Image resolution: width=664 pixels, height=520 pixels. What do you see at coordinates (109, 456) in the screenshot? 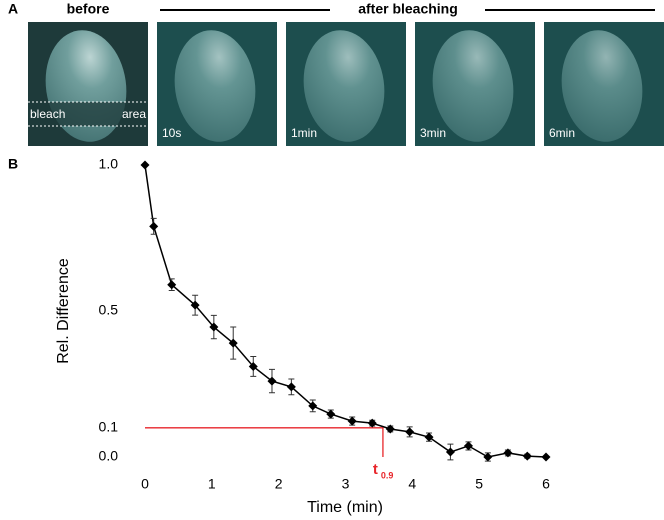
I see `y-tick-label: 0.0` at bounding box center [109, 456].